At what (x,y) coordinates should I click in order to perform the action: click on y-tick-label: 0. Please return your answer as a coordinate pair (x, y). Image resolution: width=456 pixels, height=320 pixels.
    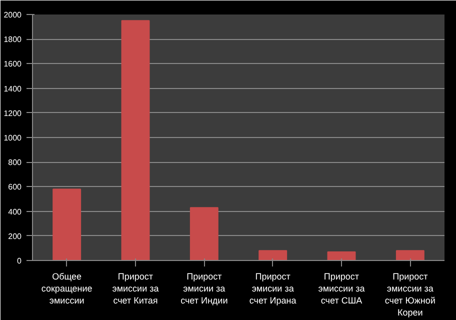
    Looking at the image, I should click on (19, 261).